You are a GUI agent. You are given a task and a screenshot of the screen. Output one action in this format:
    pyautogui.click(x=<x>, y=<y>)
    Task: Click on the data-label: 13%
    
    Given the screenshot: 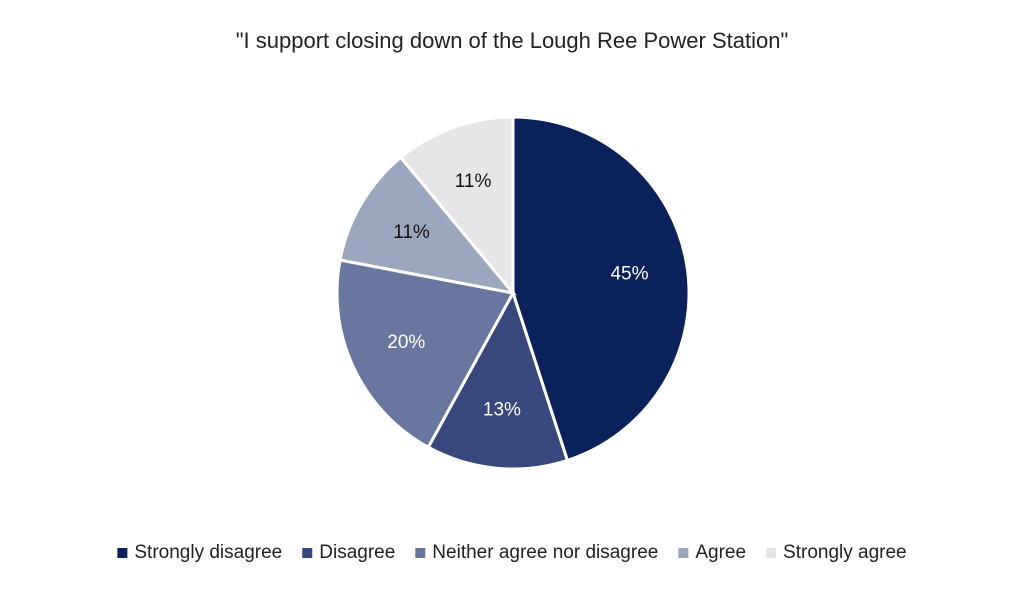 What is the action you would take?
    pyautogui.click(x=502, y=409)
    